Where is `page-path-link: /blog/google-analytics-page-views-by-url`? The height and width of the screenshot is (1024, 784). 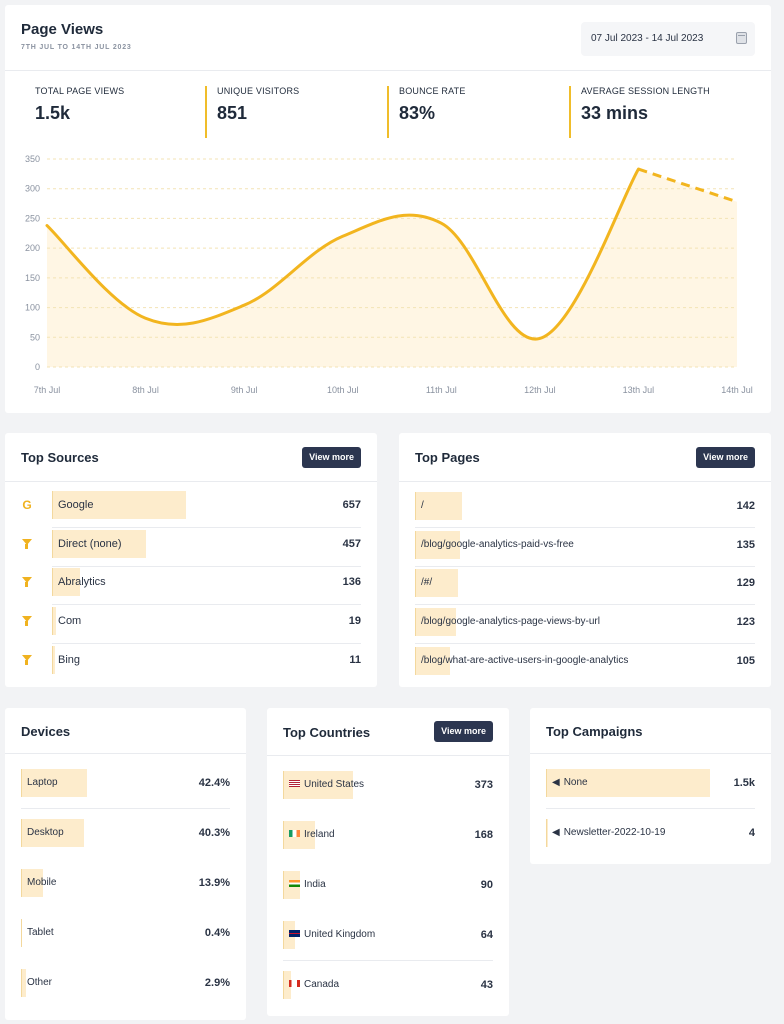
page-path-link: /blog/google-analytics-page-views-by-url is located at coordinates (510, 621).